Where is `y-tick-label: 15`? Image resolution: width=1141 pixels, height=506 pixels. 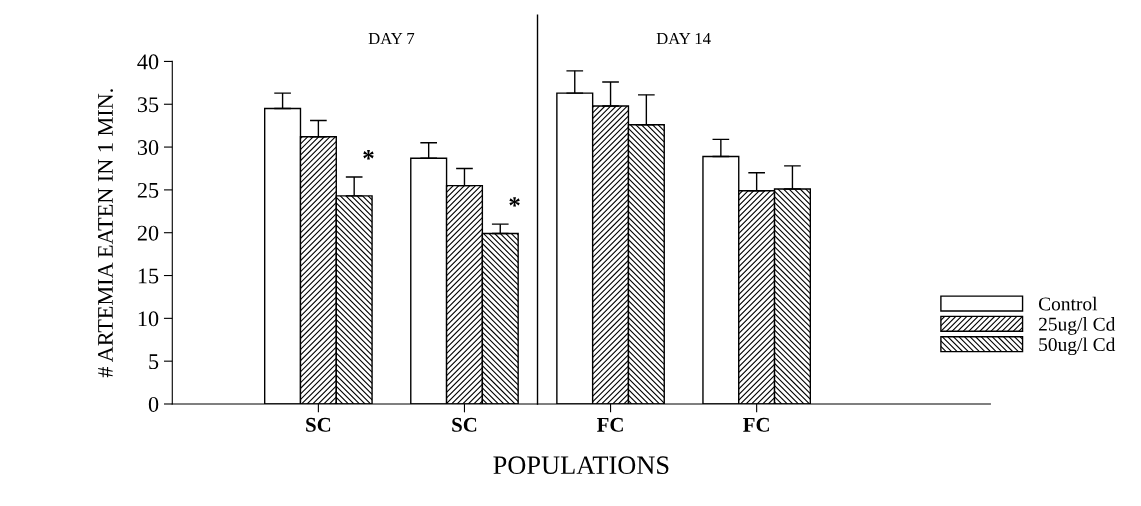 y-tick-label: 15 is located at coordinates (148, 276).